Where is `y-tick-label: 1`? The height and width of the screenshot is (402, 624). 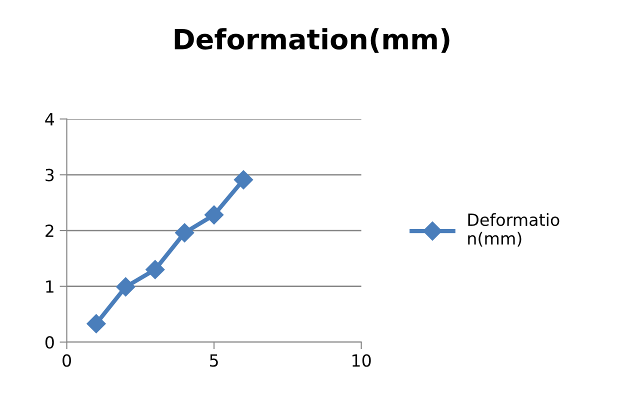
y-tick-label: 1 is located at coordinates (50, 286).